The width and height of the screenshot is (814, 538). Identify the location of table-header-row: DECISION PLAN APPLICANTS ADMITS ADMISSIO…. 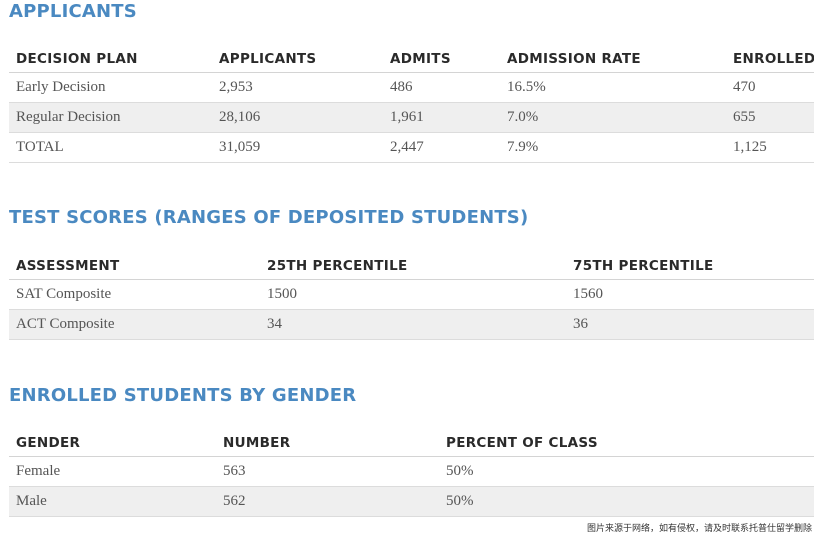
(411, 57).